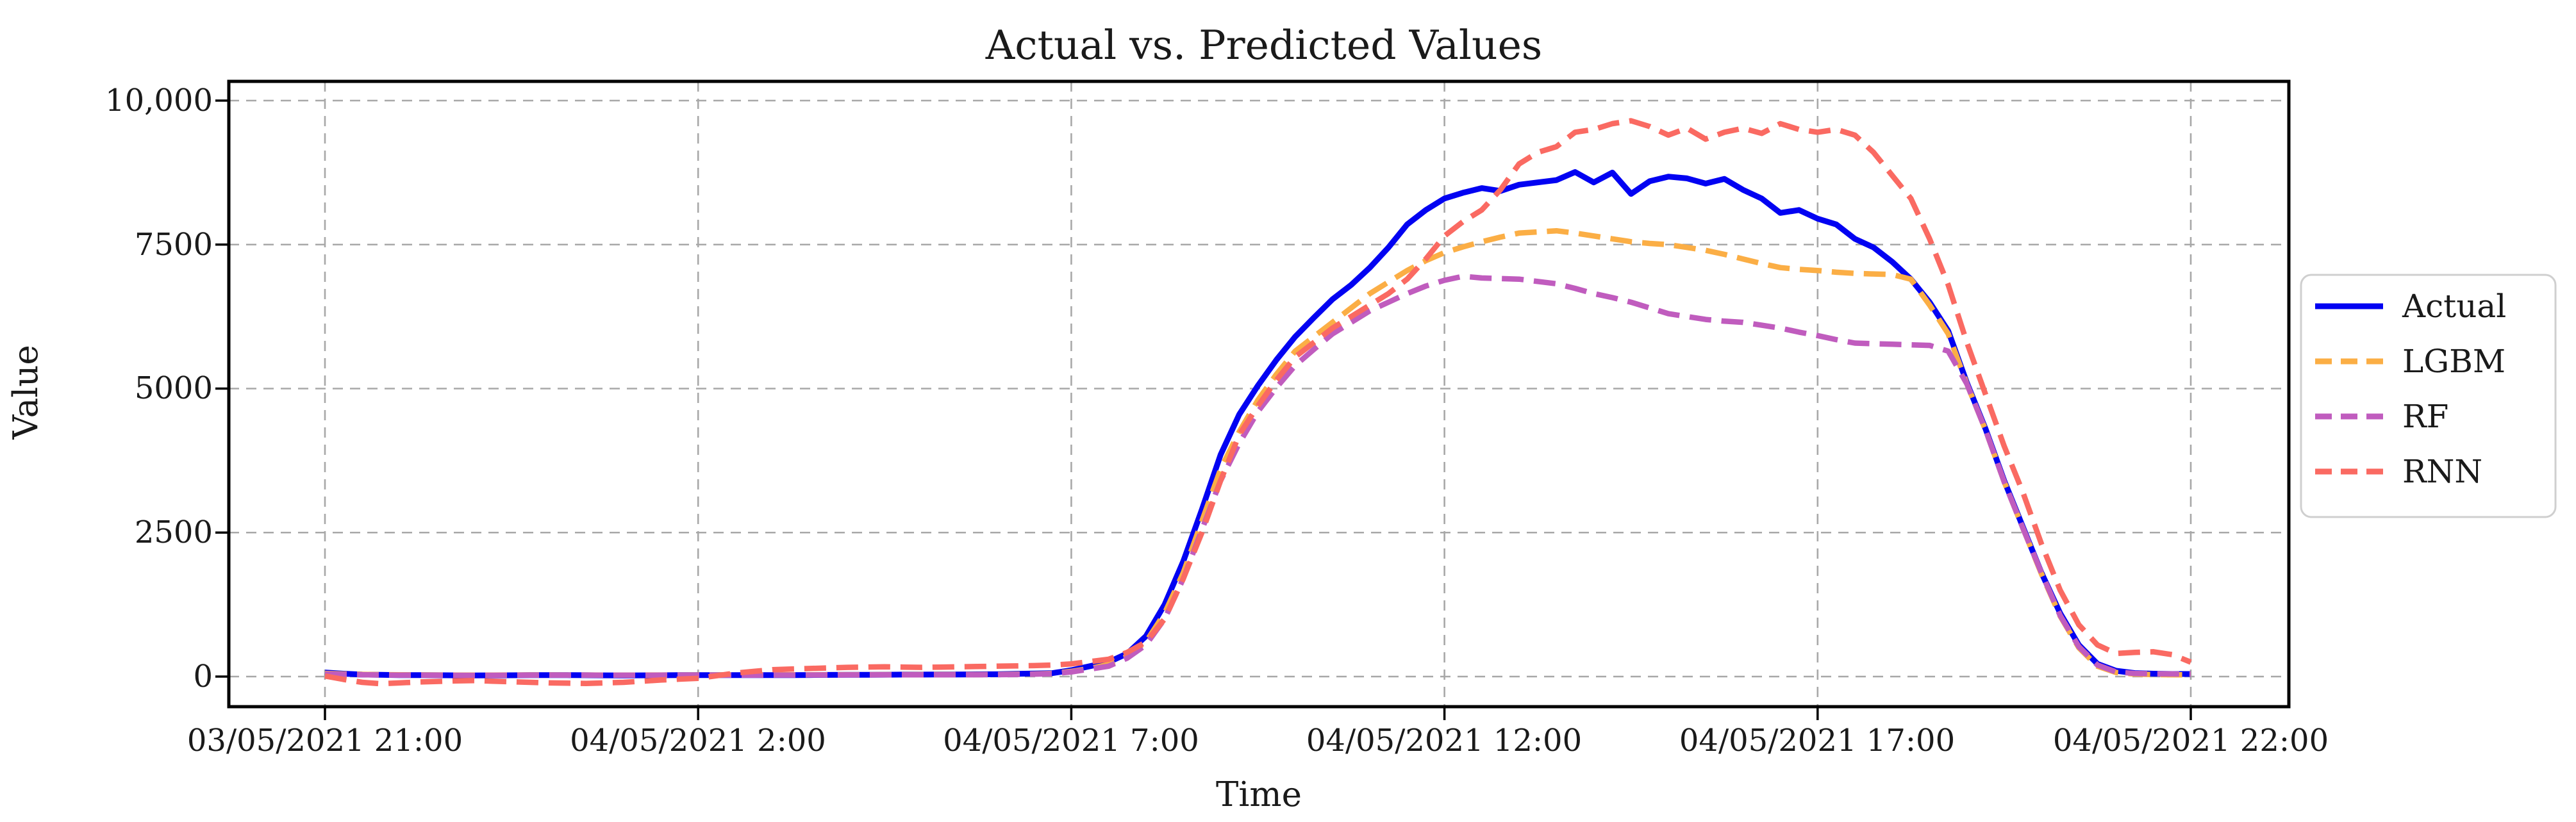  I want to click on x-axis-label: Time, so click(1259, 795).